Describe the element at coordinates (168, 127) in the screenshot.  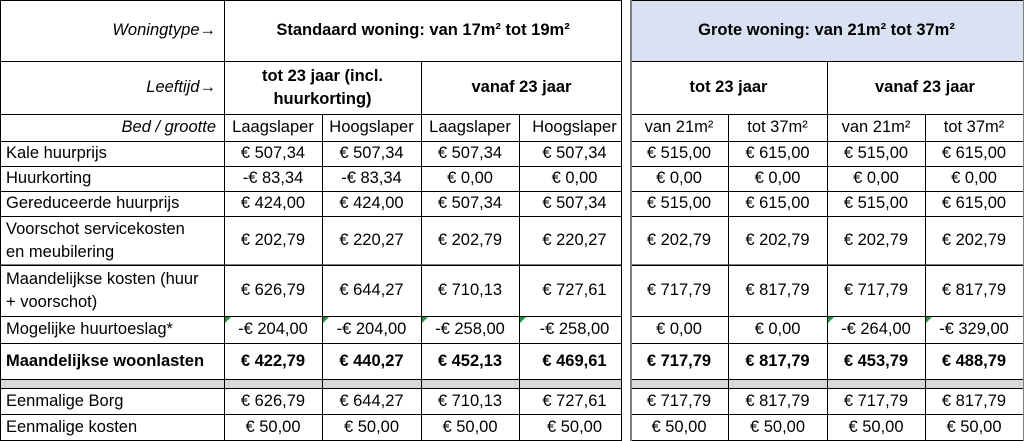
I see `header-bed-label: Bed / grootte` at that location.